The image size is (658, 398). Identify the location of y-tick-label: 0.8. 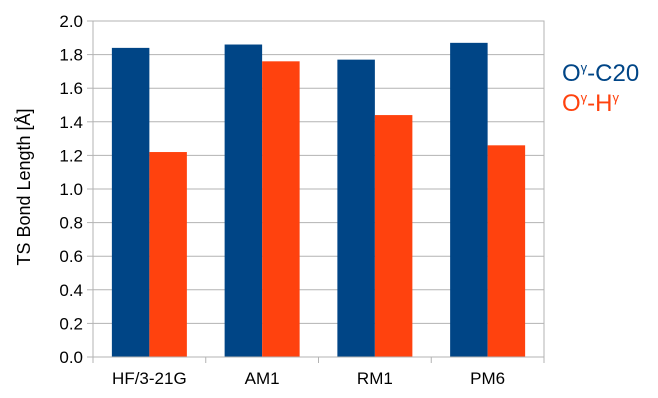
(71, 223).